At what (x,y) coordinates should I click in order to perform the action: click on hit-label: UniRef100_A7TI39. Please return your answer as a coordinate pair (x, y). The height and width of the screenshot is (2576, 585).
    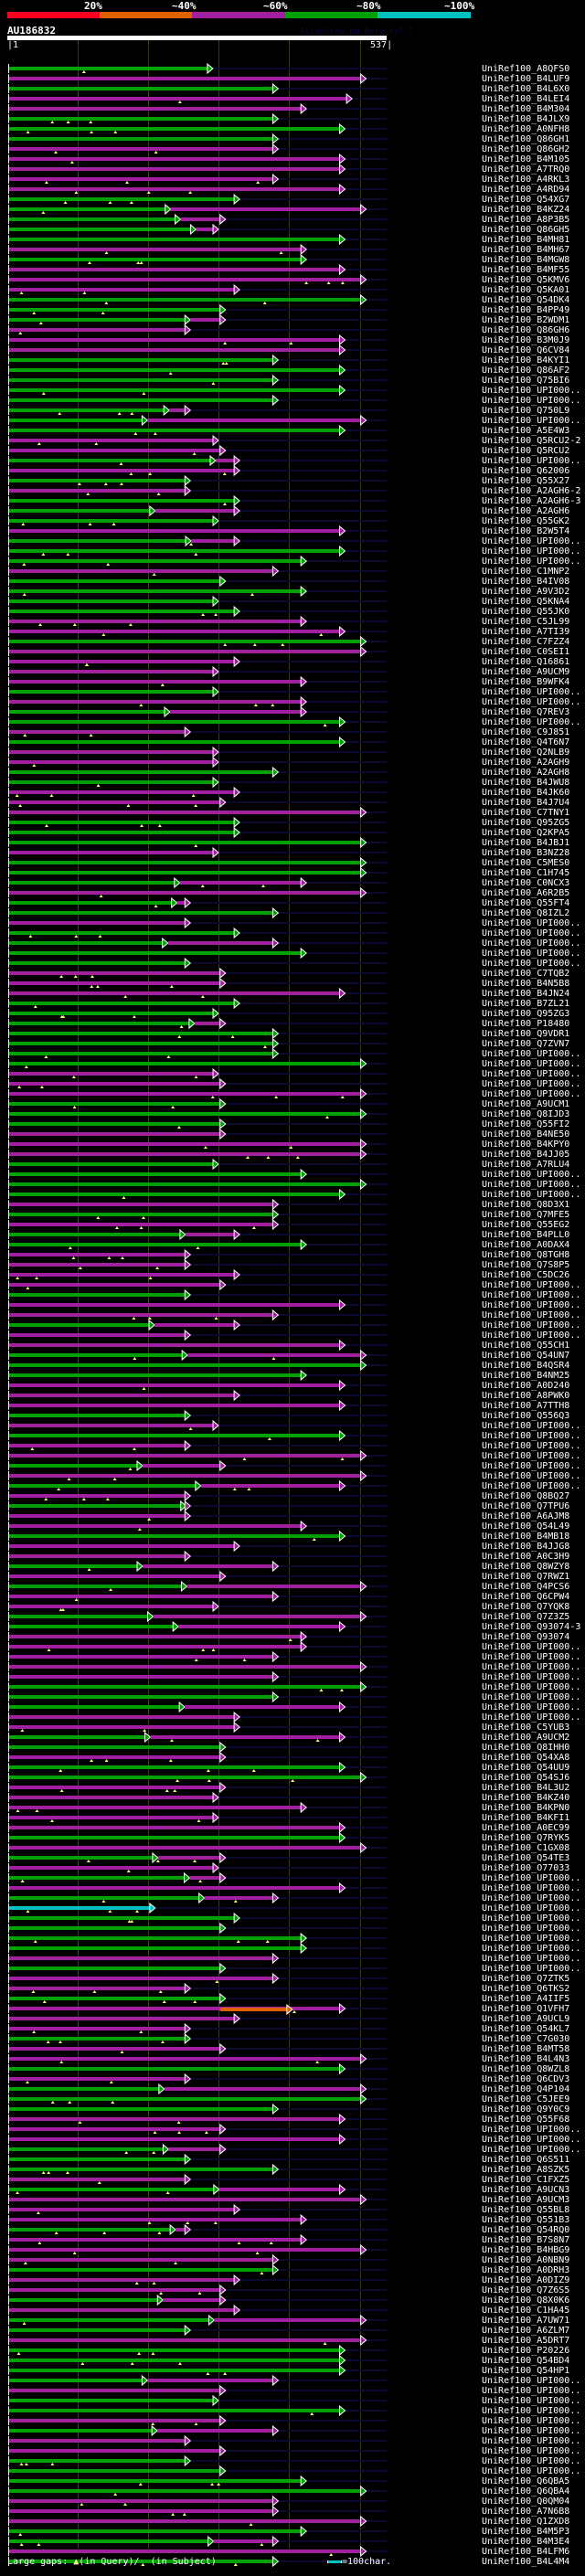
    Looking at the image, I should click on (526, 632).